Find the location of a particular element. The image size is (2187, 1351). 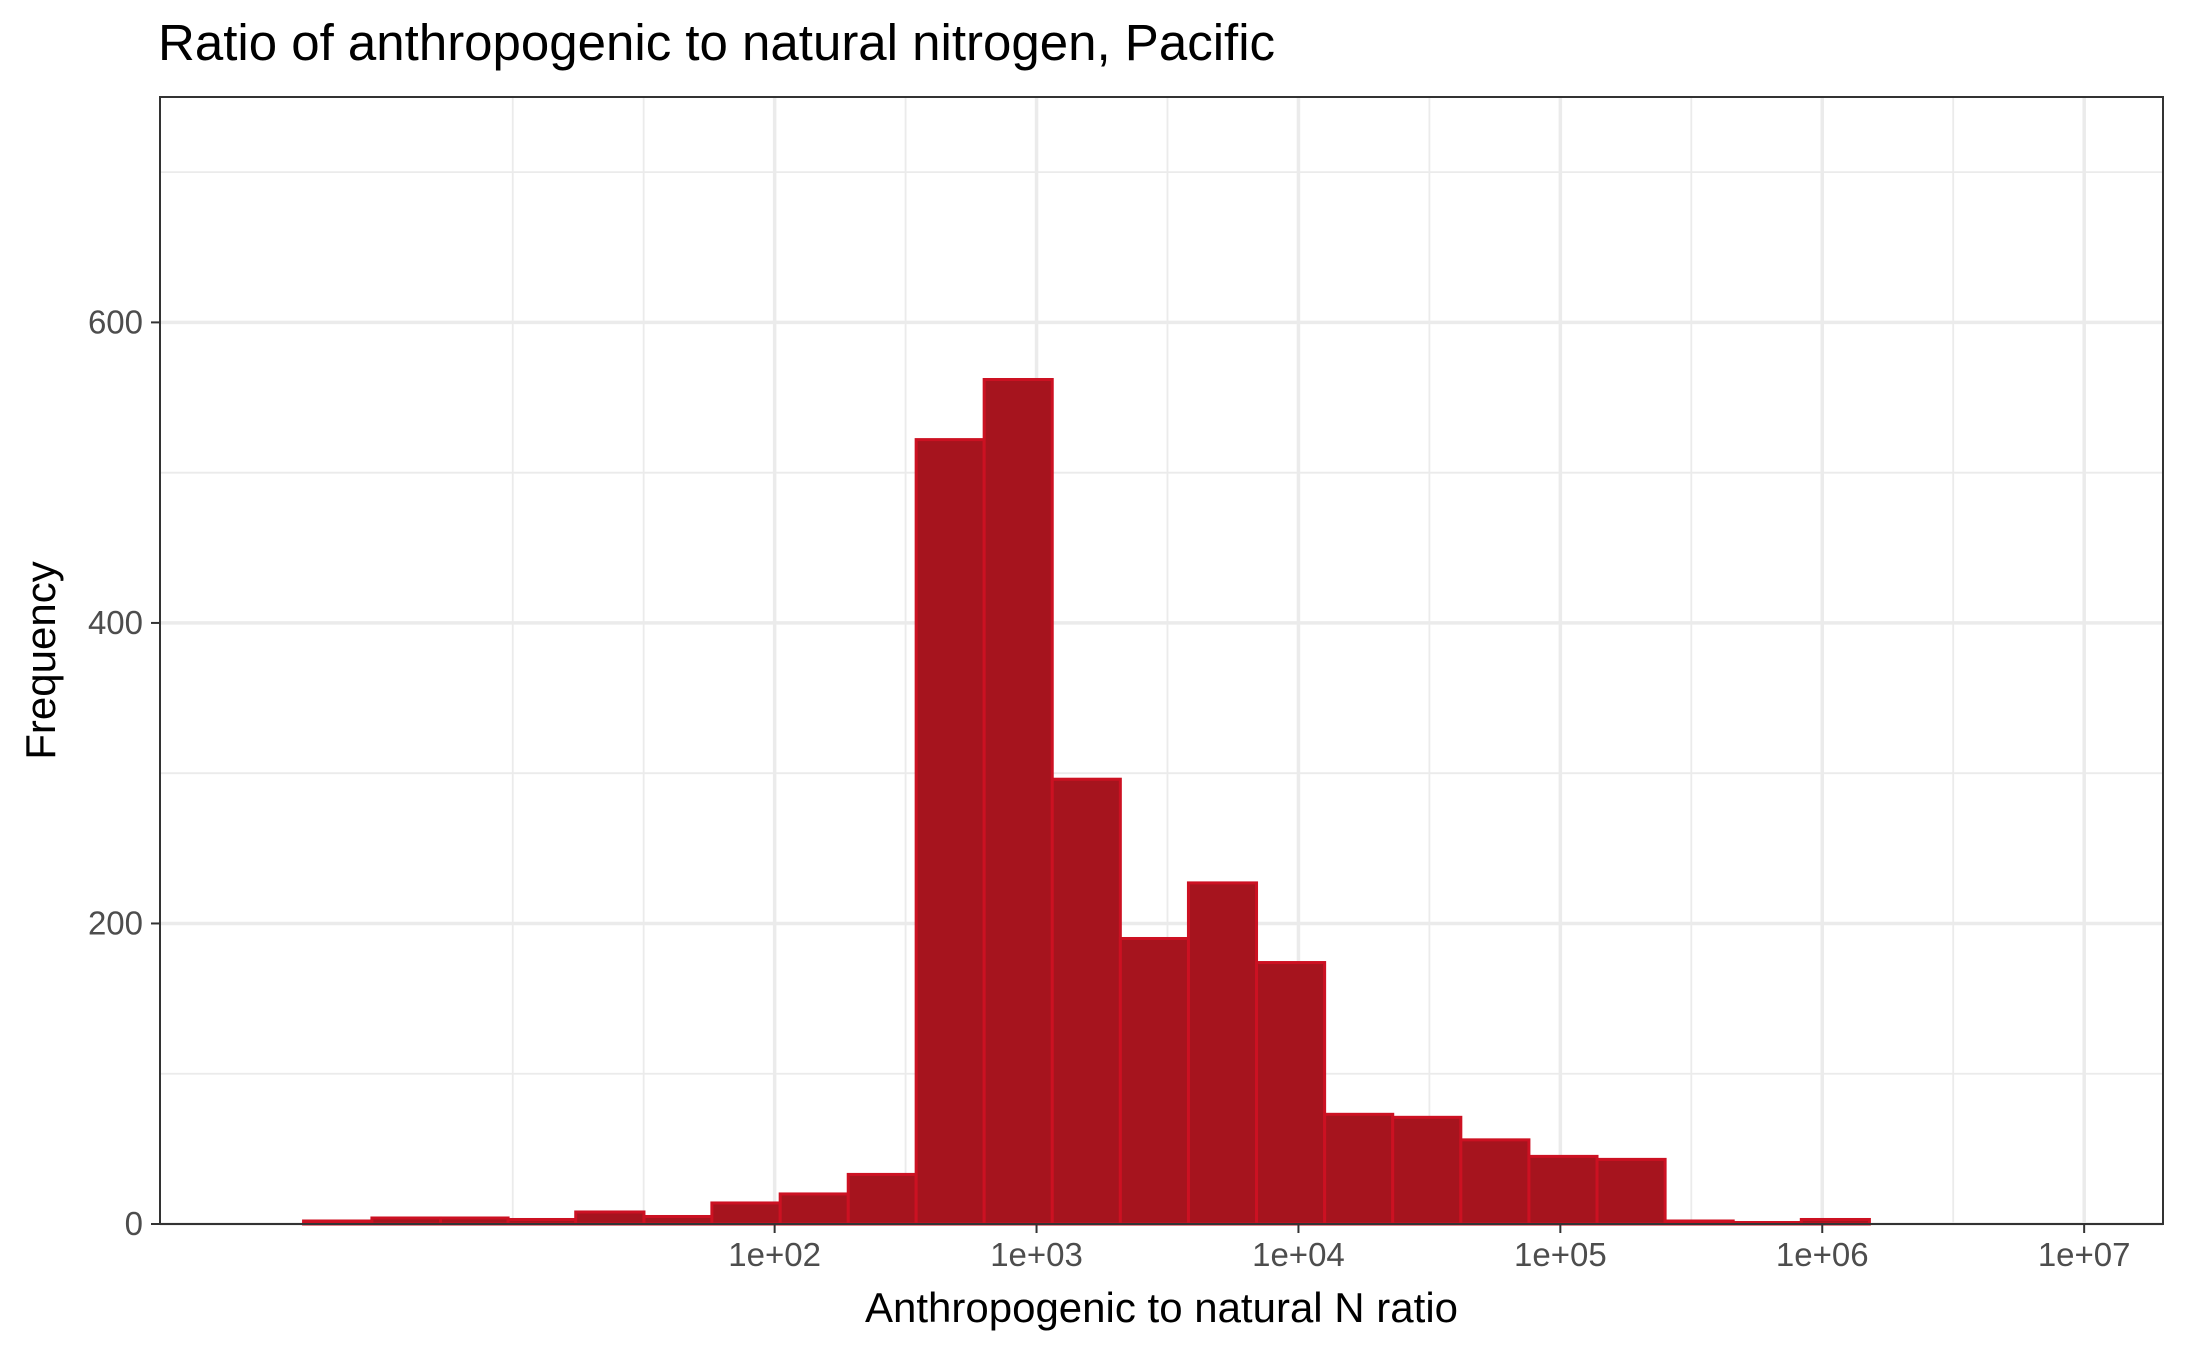

x-tick-label: 1e+02 is located at coordinates (774, 1254).